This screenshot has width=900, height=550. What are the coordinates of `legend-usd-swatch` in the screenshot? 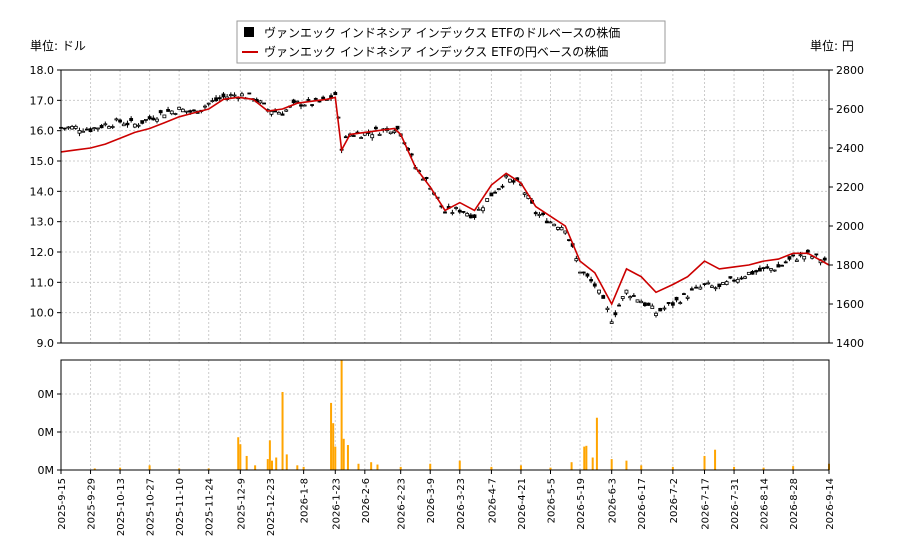 It's located at (249, 32).